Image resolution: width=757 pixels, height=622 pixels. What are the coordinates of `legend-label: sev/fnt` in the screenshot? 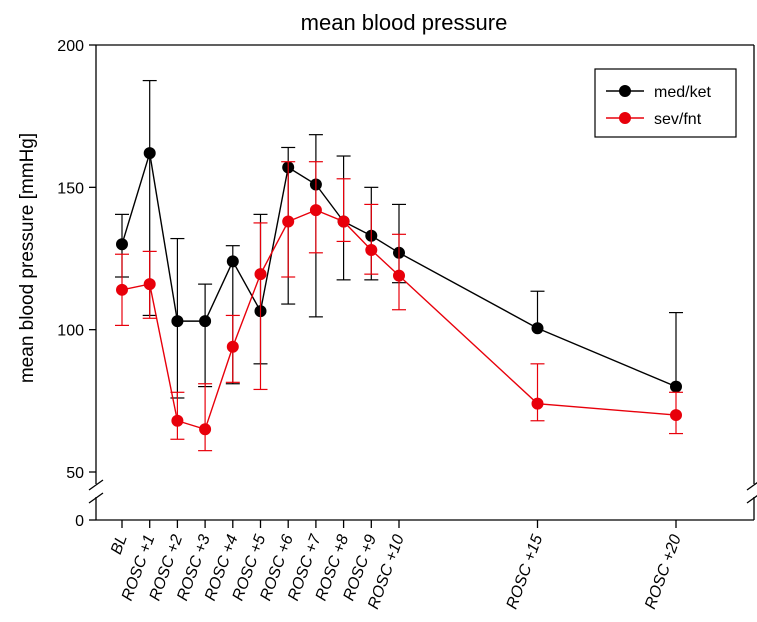 It's located at (678, 119).